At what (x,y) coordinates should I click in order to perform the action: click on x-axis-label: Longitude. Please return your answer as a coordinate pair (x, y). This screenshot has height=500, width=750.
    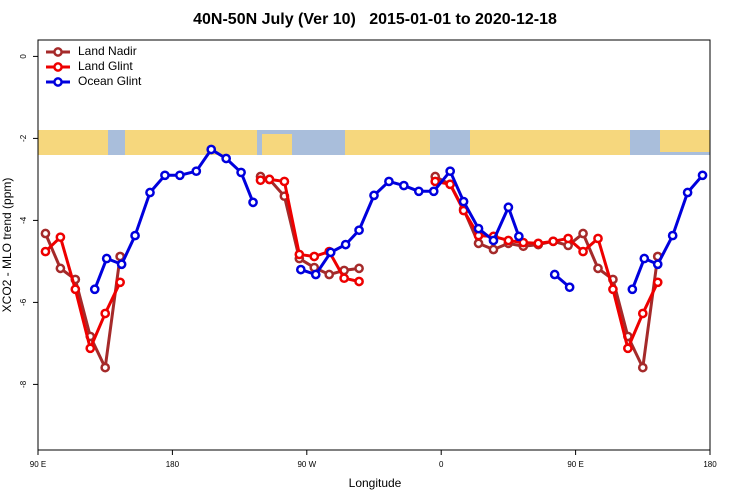
    Looking at the image, I should click on (375, 483).